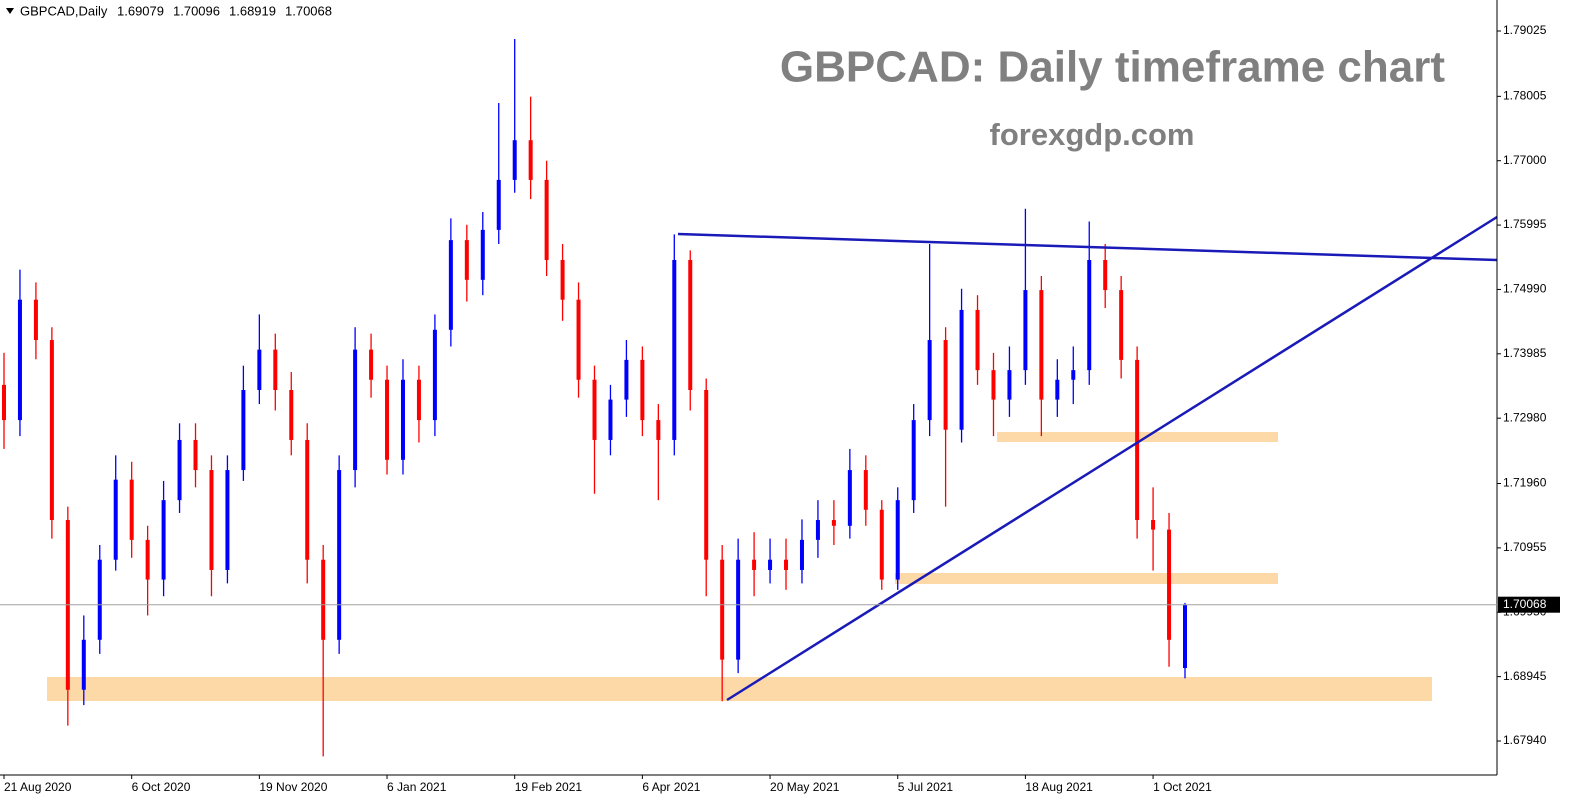 Image resolution: width=1579 pixels, height=807 pixels. Describe the element at coordinates (1525, 289) in the screenshot. I see `y-tick-label: 1.74990` at that location.